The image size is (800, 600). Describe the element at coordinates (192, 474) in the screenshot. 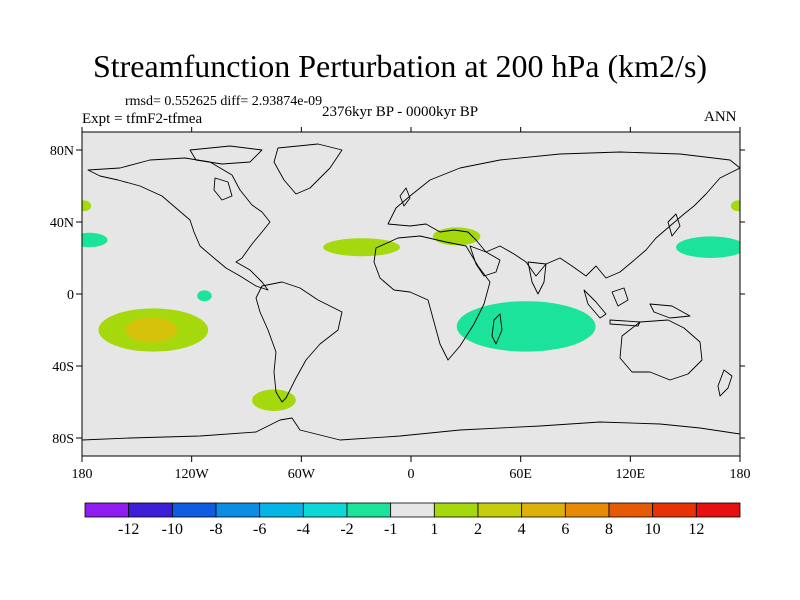

I see `x-tick-label: 120W` at that location.